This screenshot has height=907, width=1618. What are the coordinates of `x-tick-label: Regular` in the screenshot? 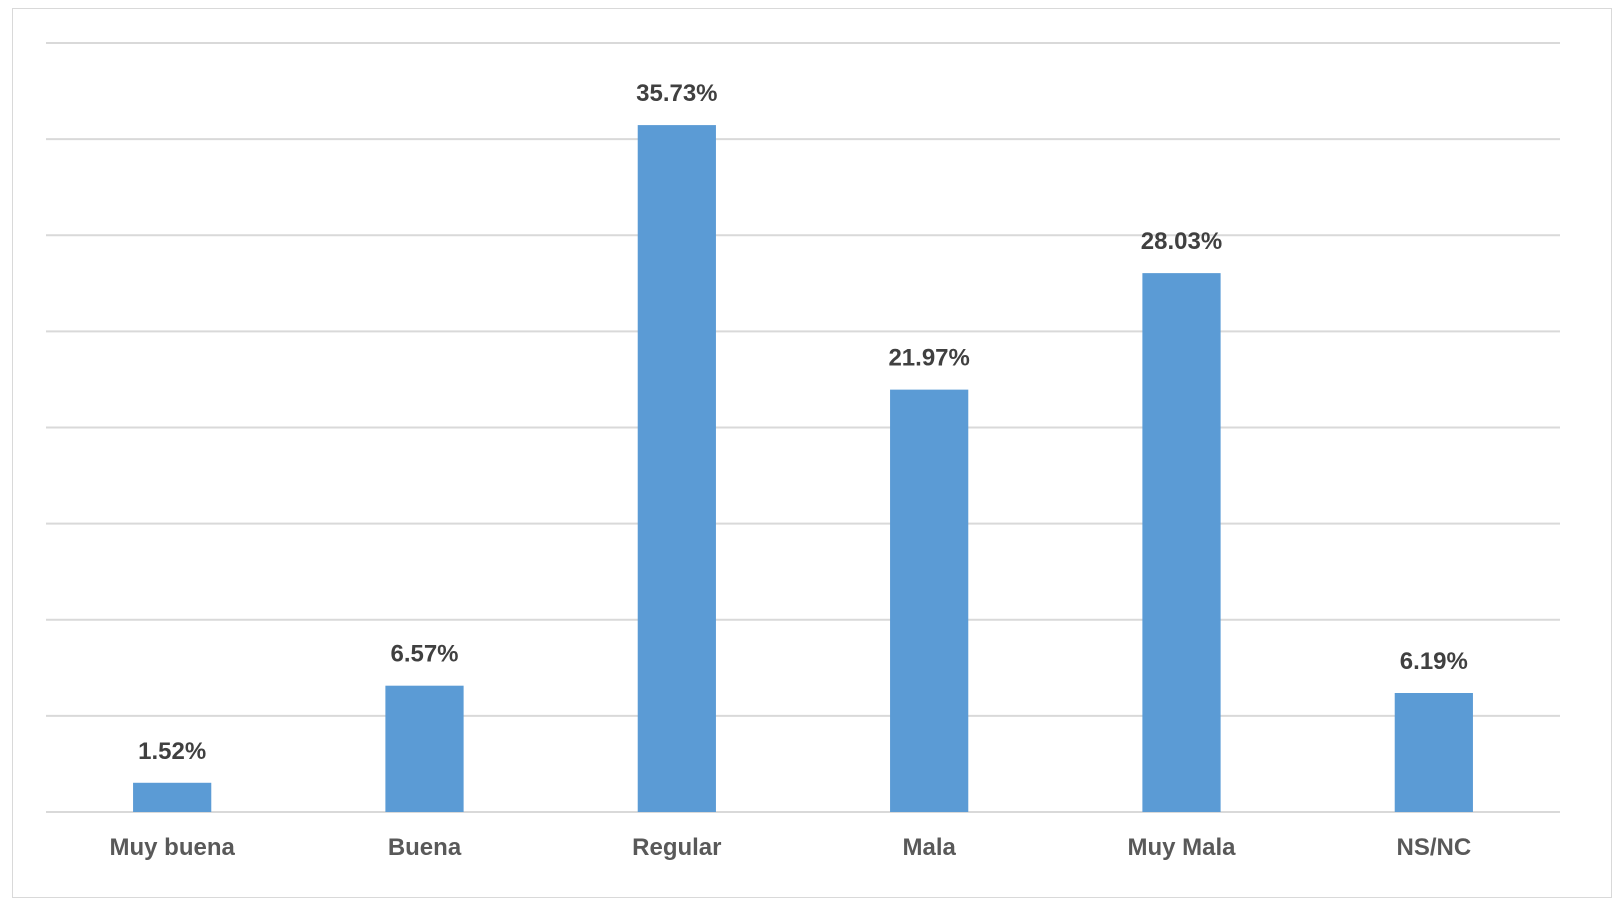 It's located at (676, 847).